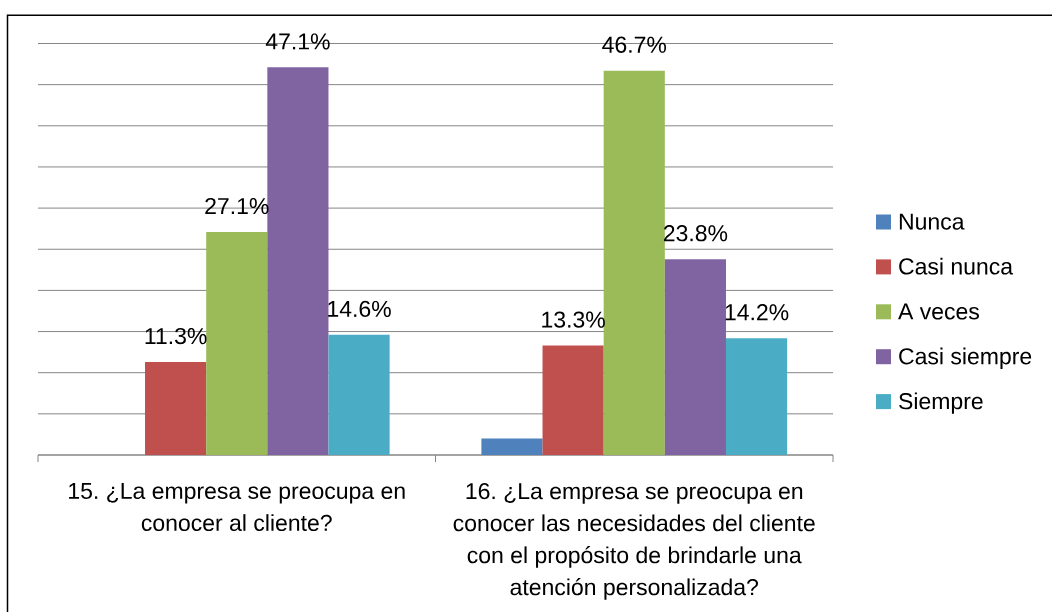  What do you see at coordinates (176, 336) in the screenshot?
I see `data-label: 11.3%` at bounding box center [176, 336].